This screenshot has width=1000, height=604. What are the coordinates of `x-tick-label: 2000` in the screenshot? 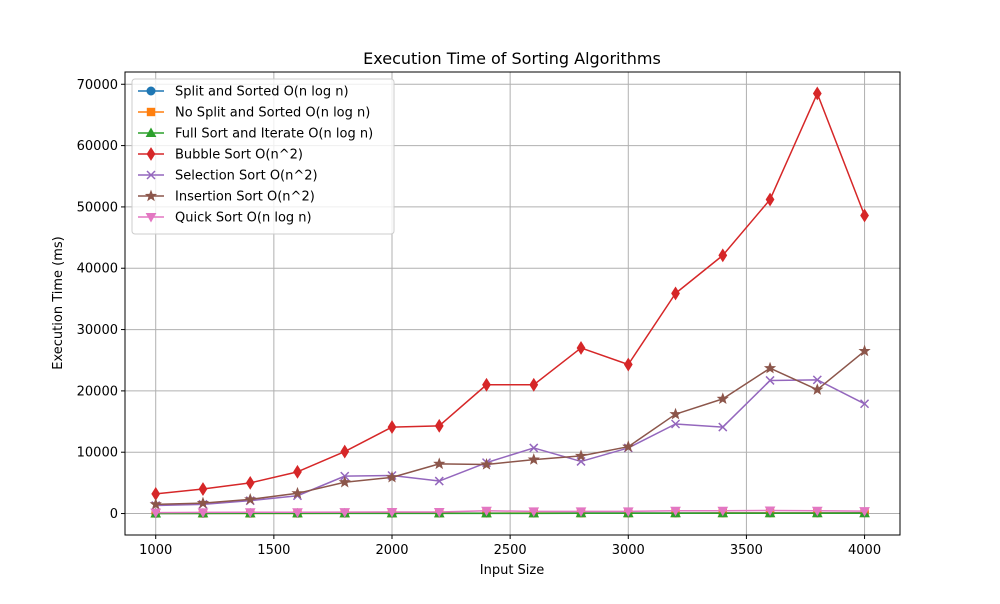 It's located at (391, 550).